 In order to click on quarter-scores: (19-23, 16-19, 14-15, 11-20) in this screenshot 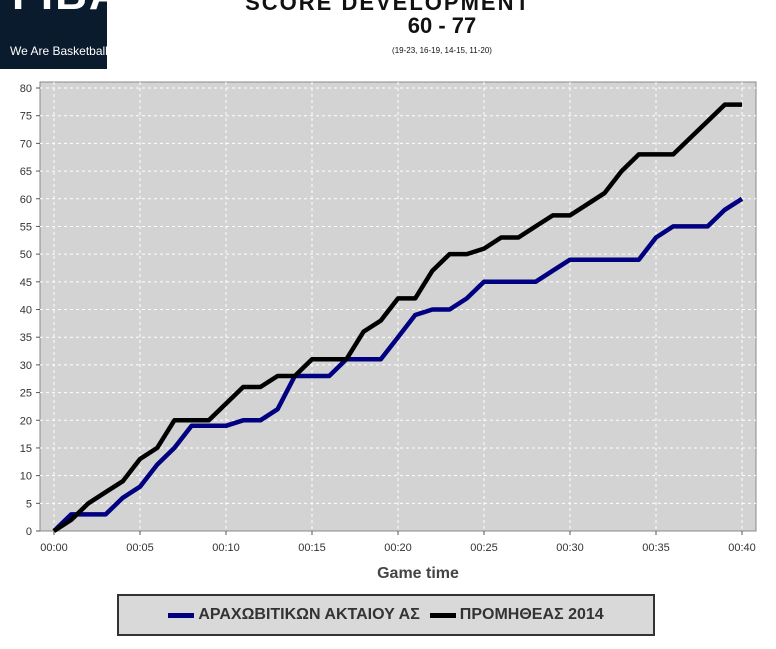, I will do `click(442, 50)`.